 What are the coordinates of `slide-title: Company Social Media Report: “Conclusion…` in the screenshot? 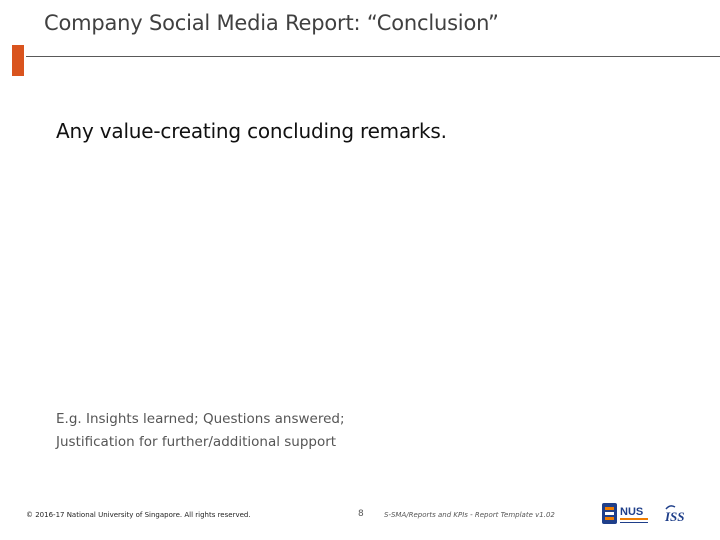 It's located at (271, 23).